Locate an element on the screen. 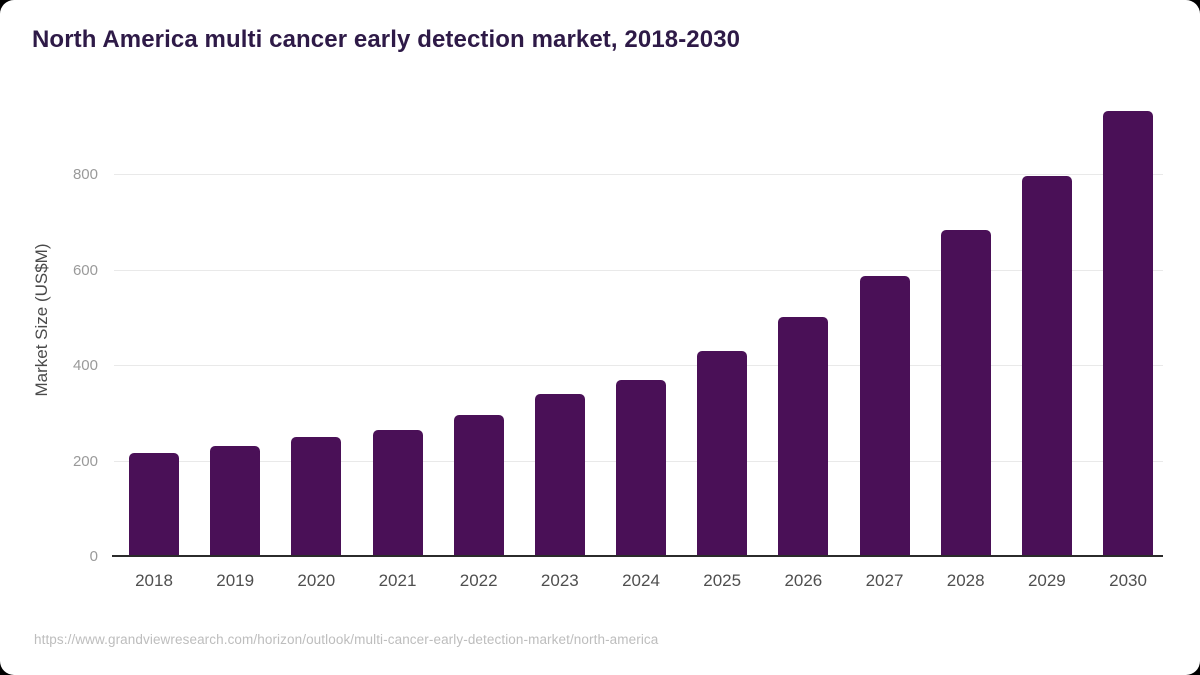 This screenshot has height=675, width=1200. x-tick-label-2019: 2019 is located at coordinates (235, 580).